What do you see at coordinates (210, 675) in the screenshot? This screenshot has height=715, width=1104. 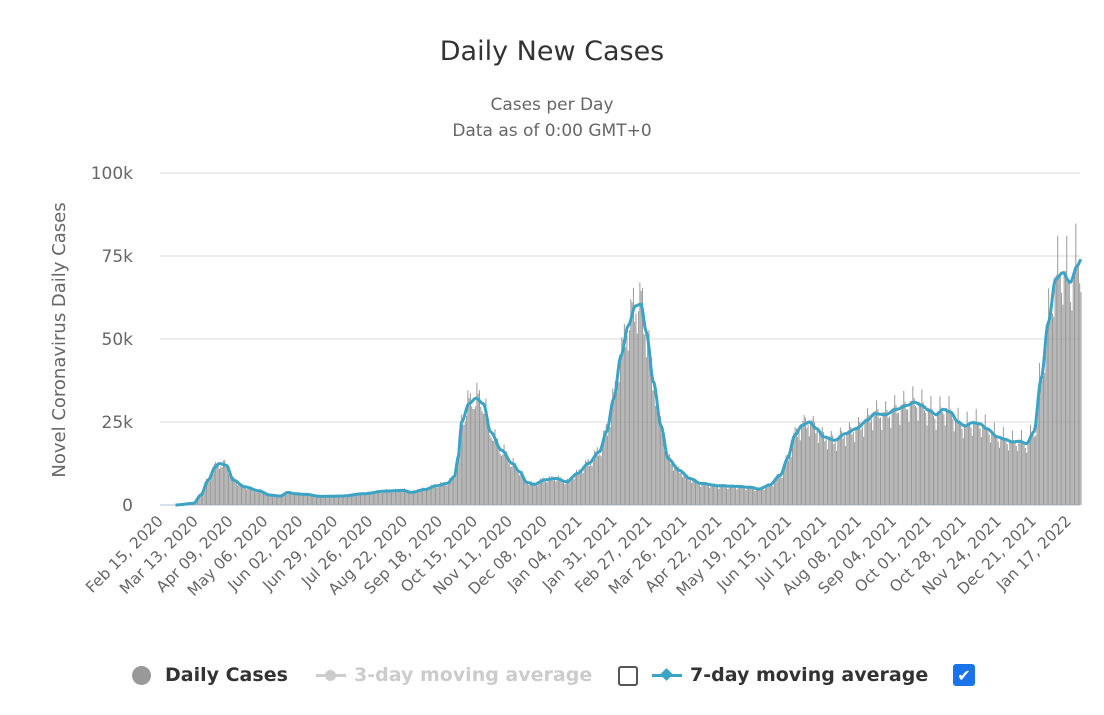 I see `legend-item-daily-cases: Daily Cases` at bounding box center [210, 675].